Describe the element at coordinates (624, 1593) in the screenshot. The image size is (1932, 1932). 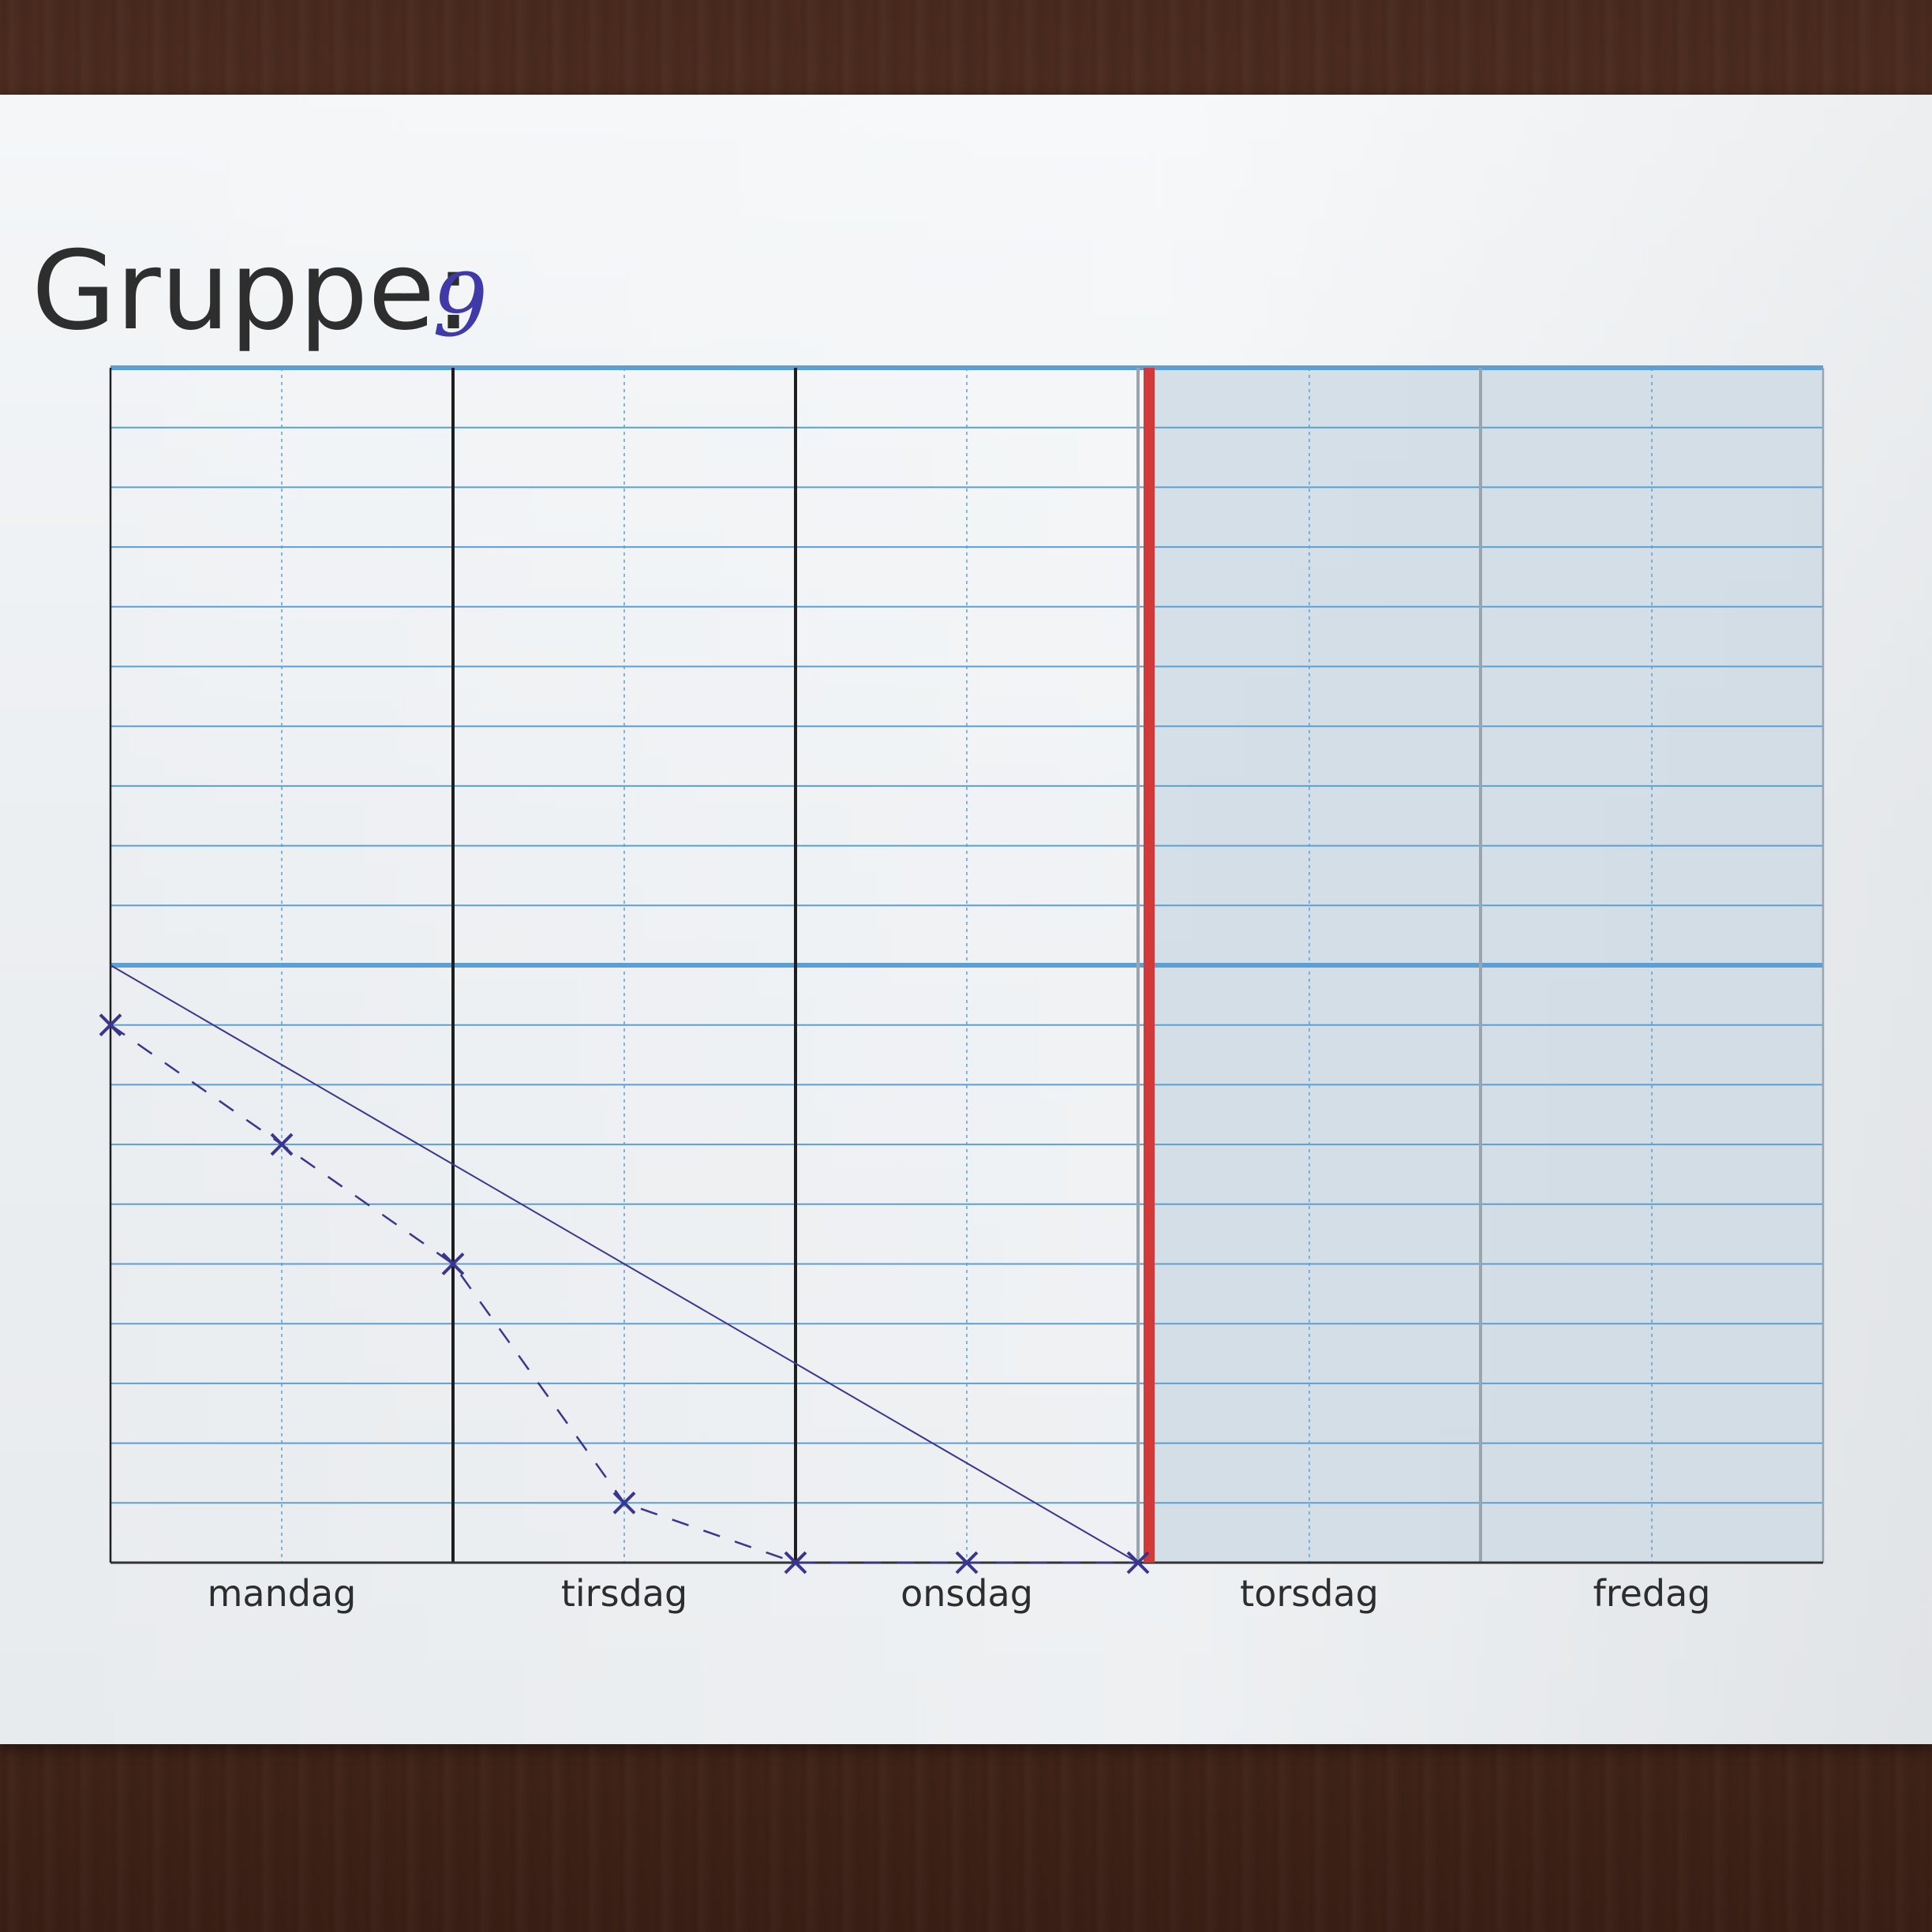
I see `day-label: tirsdag` at that location.